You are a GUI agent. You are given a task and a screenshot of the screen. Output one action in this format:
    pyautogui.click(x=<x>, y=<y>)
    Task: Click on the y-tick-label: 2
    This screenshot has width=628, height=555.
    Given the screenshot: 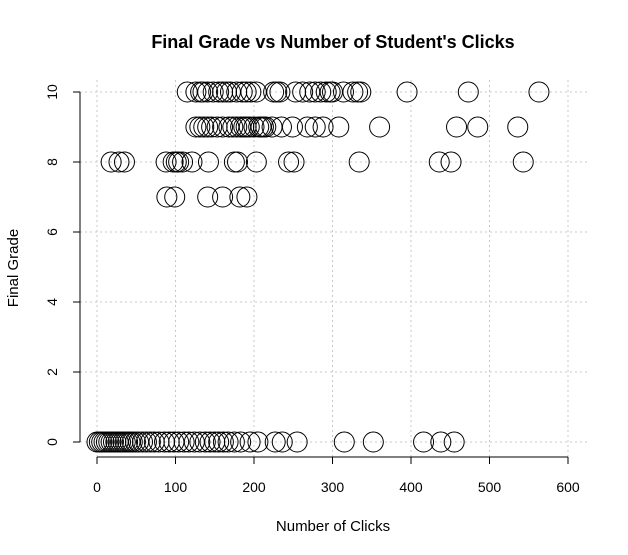 What is the action you would take?
    pyautogui.click(x=52, y=372)
    